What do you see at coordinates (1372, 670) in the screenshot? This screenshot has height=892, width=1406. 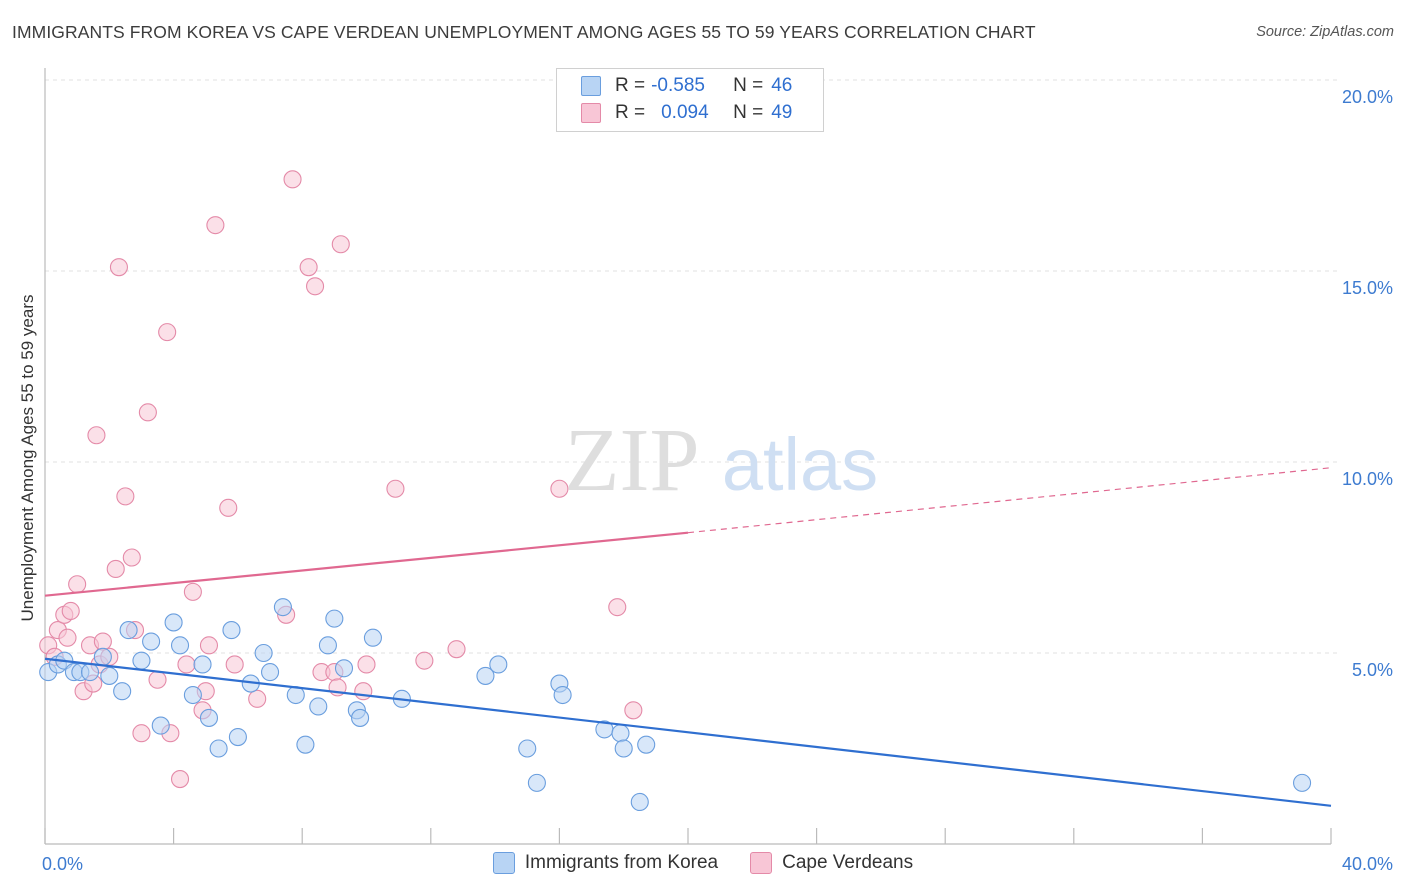 I see `y-tick-label: 5.0%` at bounding box center [1372, 670].